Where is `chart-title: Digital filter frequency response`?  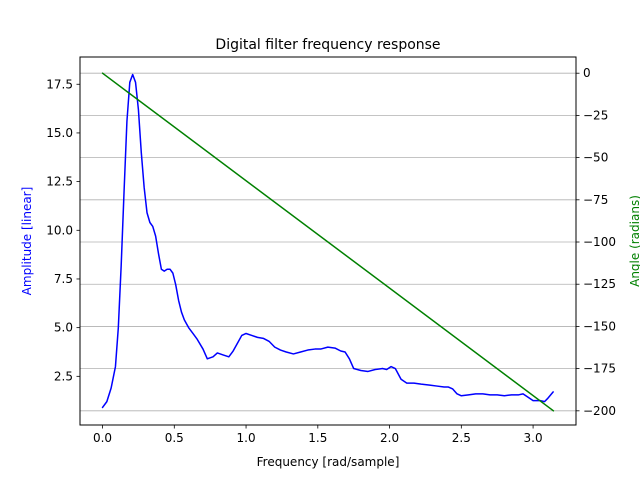 chart-title: Digital filter frequency response is located at coordinates (327, 45).